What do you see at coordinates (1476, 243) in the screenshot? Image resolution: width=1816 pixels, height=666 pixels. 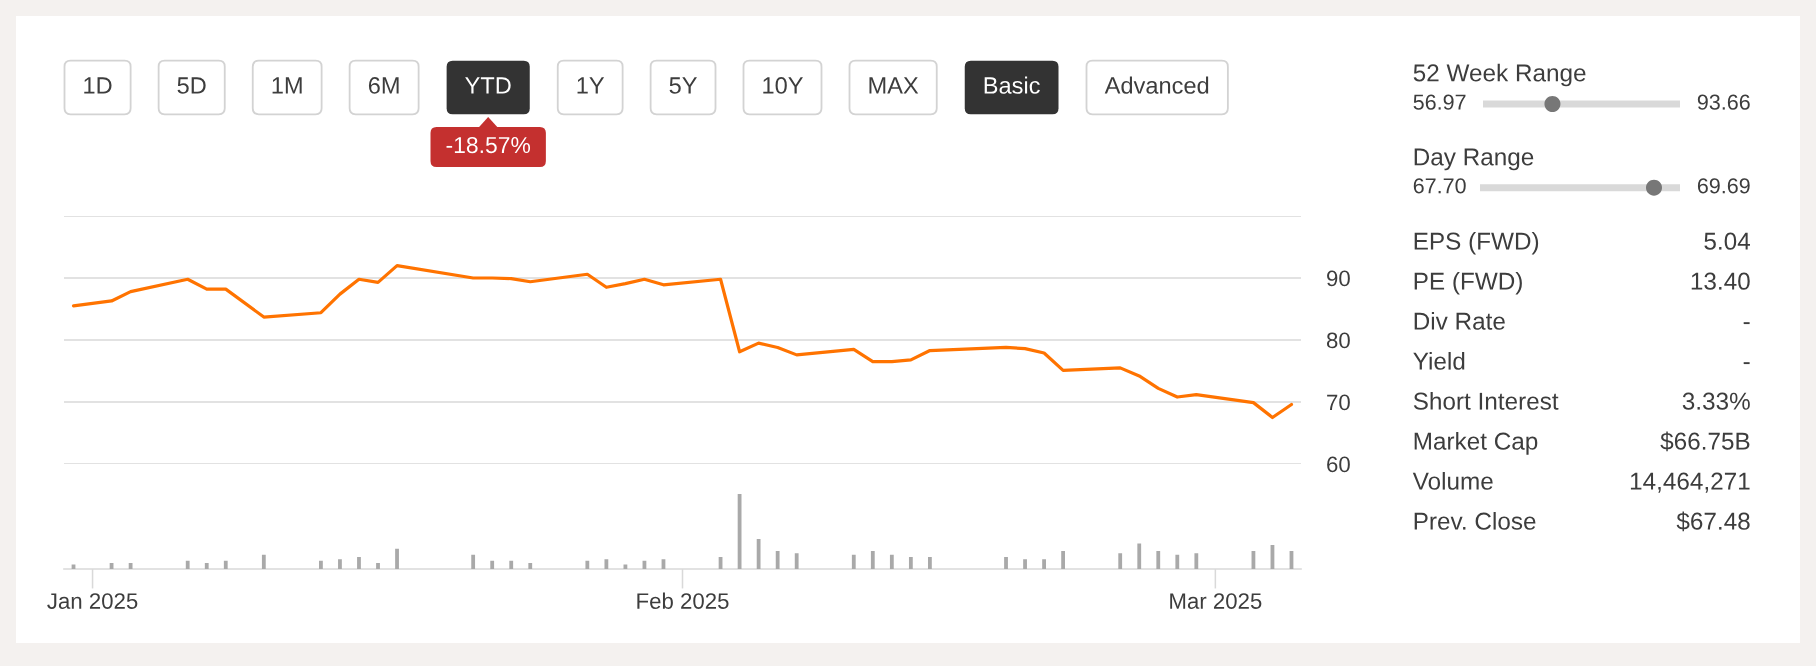 I see `category-label: EPS (FWD)` at bounding box center [1476, 243].